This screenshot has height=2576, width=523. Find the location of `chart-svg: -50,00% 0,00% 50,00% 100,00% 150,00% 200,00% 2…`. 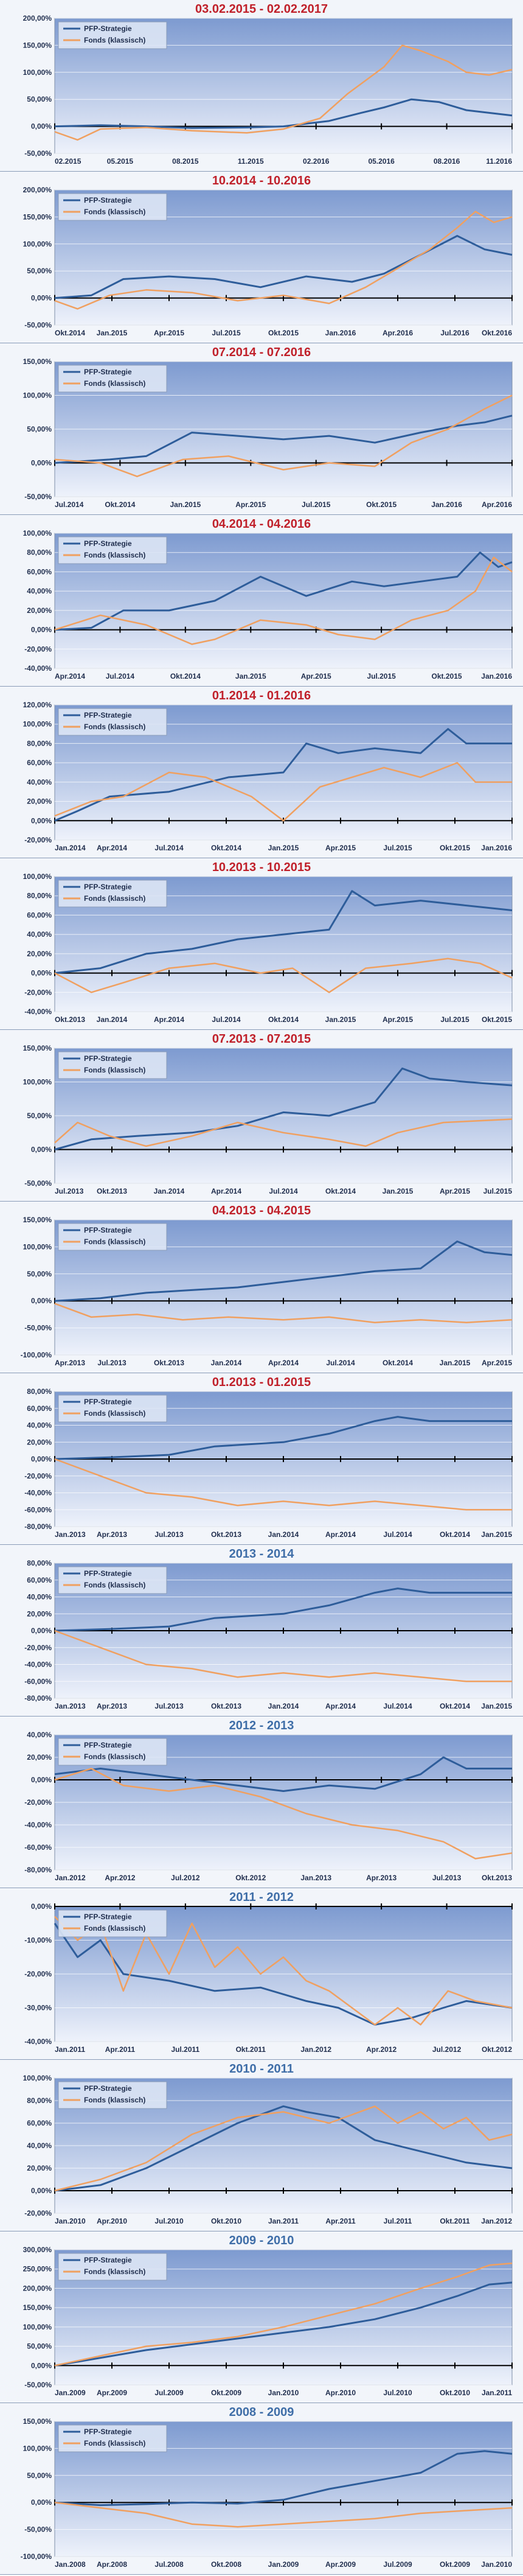

chart-svg: -50,00% 0,00% 50,00% 100,00% 150,00% 200,00% 2… is located at coordinates (268, 2321).